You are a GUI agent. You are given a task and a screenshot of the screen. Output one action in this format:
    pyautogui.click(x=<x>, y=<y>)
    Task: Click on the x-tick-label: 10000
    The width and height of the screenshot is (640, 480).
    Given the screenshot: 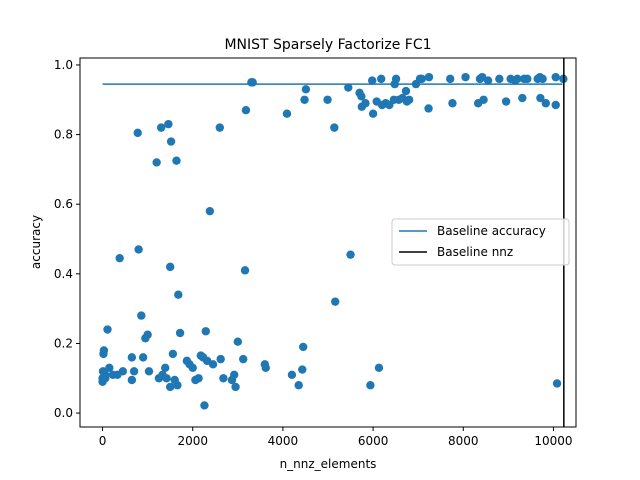 What is the action you would take?
    pyautogui.click(x=553, y=441)
    